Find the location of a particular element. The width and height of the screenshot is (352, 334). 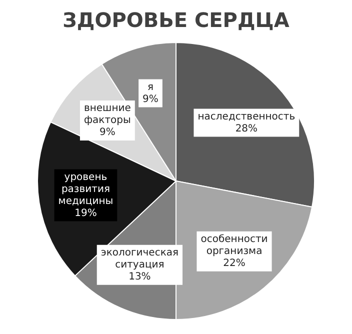

slice-label: внешние факторы is located at coordinates (107, 114).